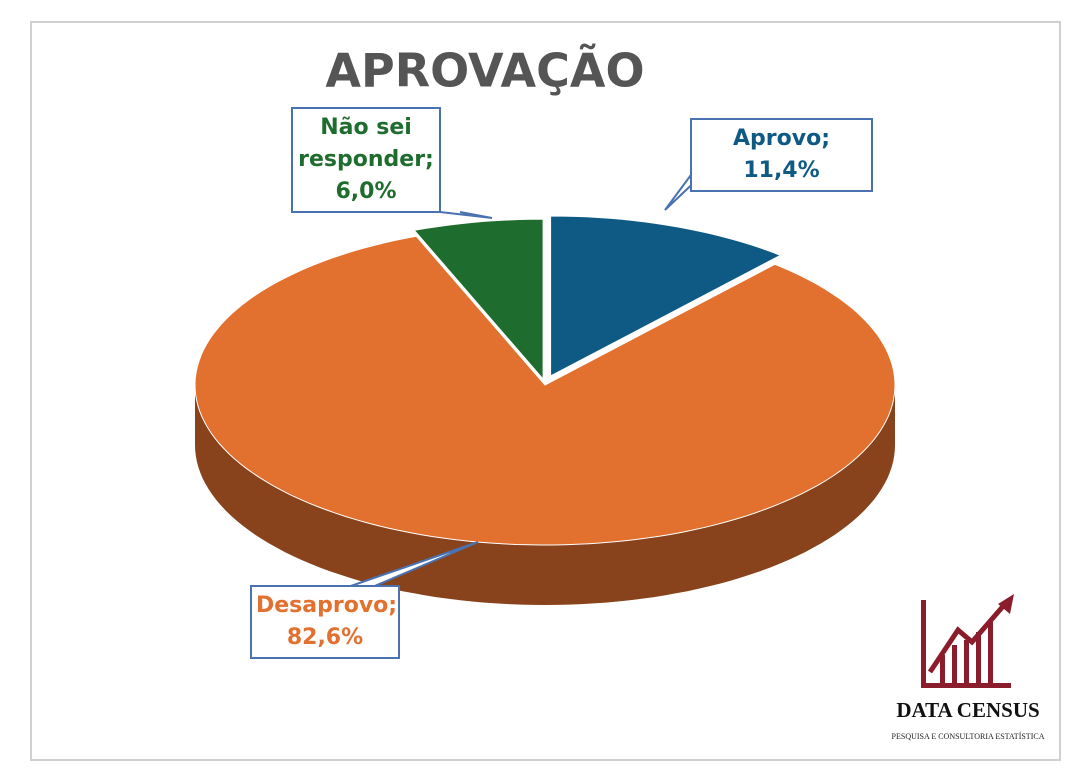  Describe the element at coordinates (366, 160) in the screenshot. I see `data-label: Não sei responder; 6,0%` at that location.